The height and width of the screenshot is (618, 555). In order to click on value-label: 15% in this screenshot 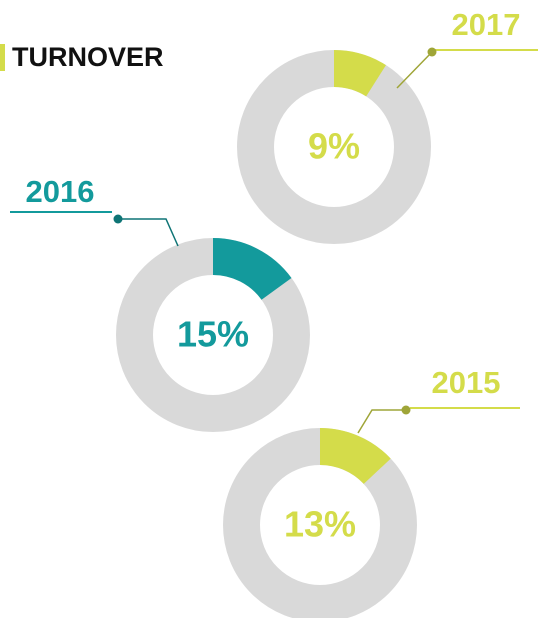, I will do `click(213, 334)`.